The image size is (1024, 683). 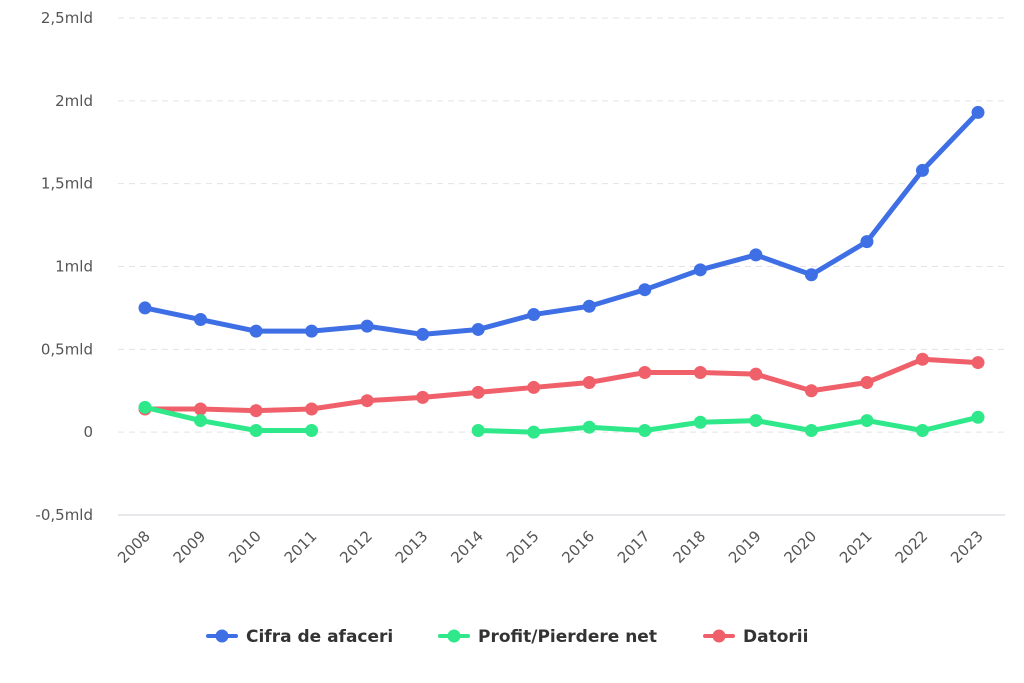 What do you see at coordinates (775, 637) in the screenshot?
I see `legend-label: Datorii` at bounding box center [775, 637].